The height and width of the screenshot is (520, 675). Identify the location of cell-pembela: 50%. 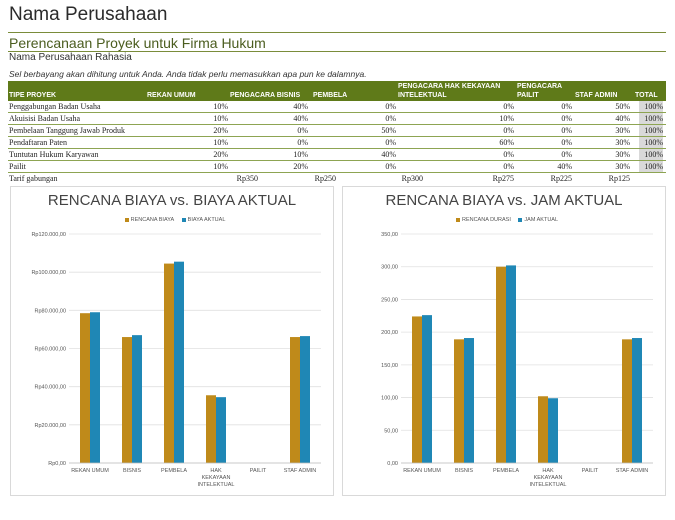
(388, 130).